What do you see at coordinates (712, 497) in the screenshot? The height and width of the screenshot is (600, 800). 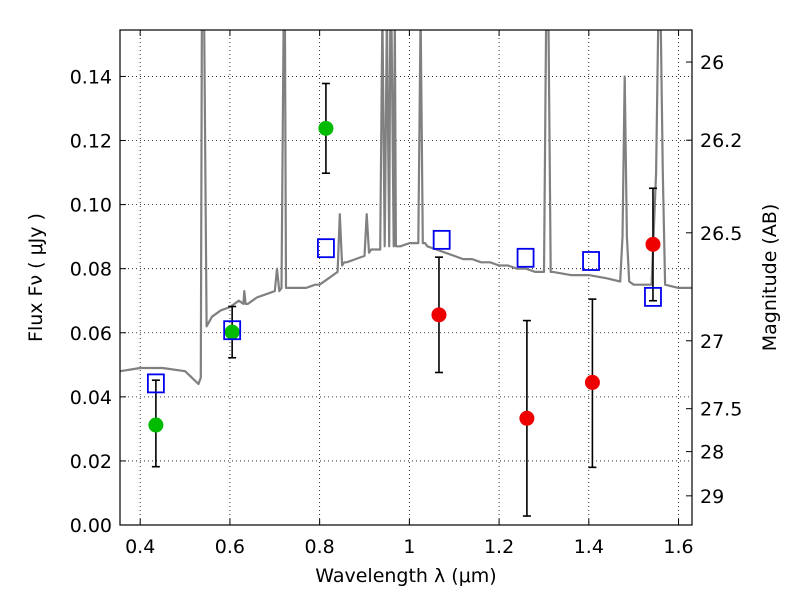 I see `y2-tick-label: 29` at bounding box center [712, 497].